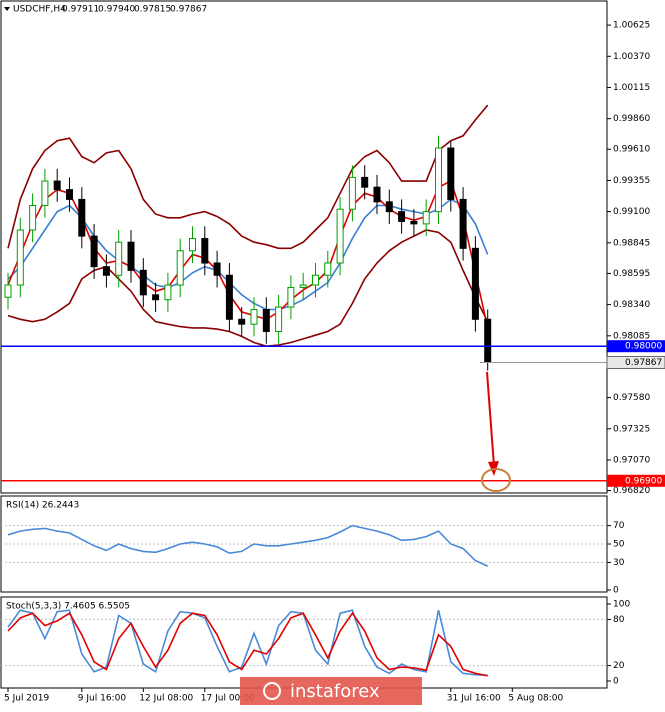 The width and height of the screenshot is (665, 712). Describe the element at coordinates (631, 88) in the screenshot. I see `y-tick-label: 1.00115` at that location.